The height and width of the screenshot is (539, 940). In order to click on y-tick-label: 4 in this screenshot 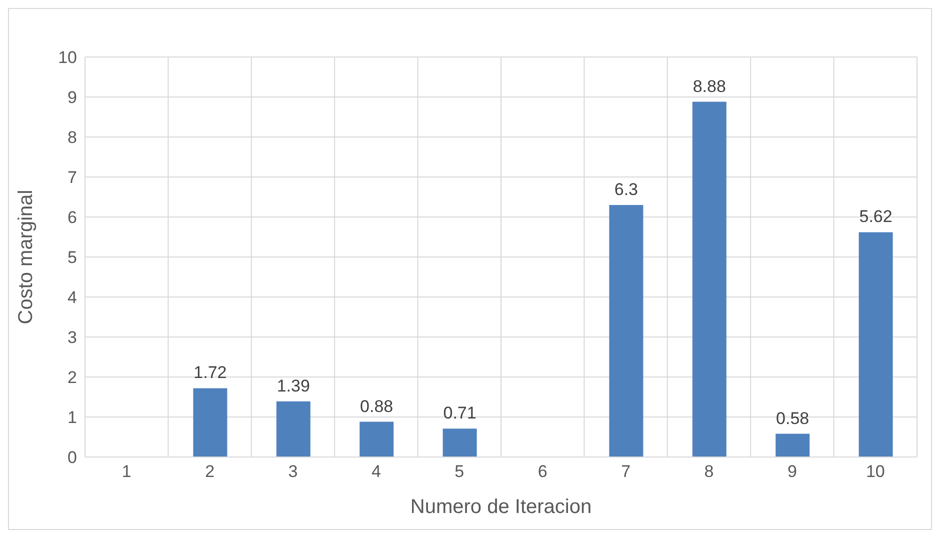, I will do `click(72, 298)`.